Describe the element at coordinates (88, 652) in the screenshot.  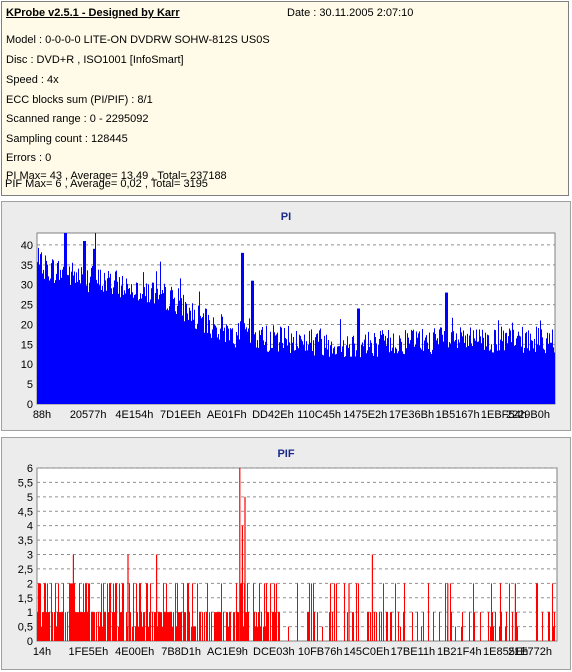
I see `x-tick-label: 1FE5Eh` at that location.